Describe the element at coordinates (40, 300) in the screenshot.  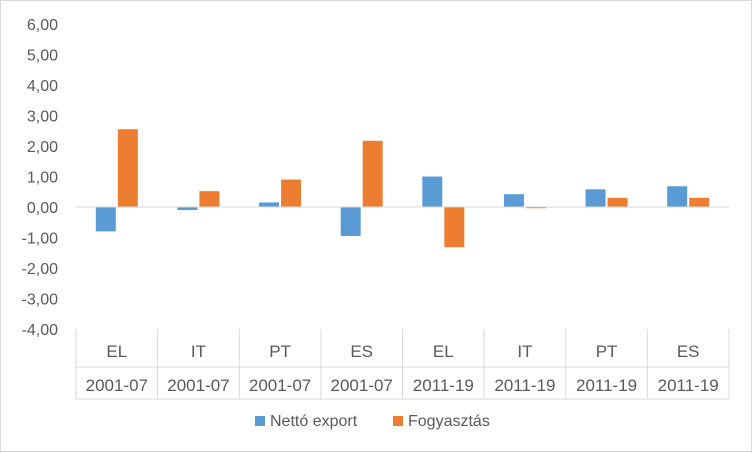
I see `y-tick-label: -3,00` at that location.